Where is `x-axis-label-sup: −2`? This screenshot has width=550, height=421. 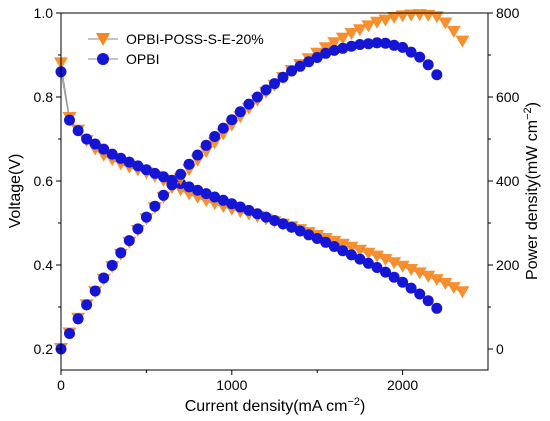
x-axis-label-sup: −2 is located at coordinates (353, 402).